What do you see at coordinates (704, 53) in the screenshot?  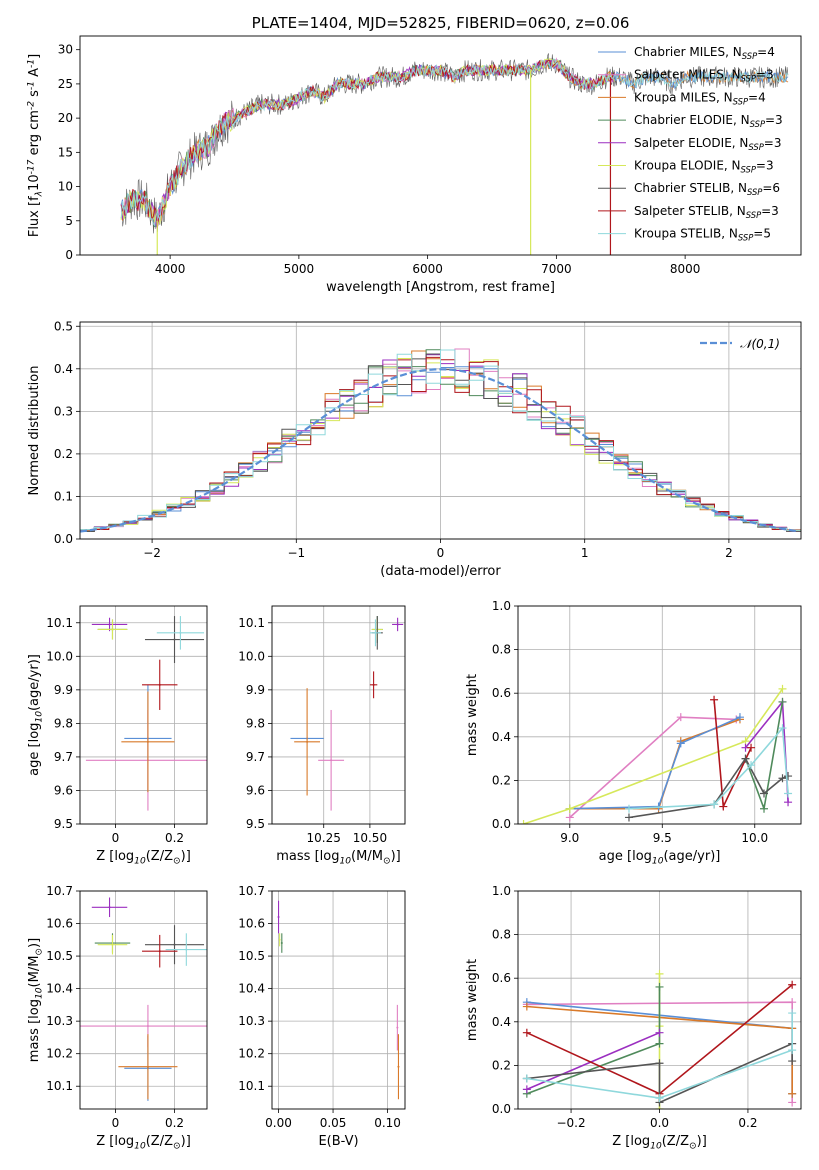 I see `legend-label: Chabrier MILES, NSSP​=4` at bounding box center [704, 53].